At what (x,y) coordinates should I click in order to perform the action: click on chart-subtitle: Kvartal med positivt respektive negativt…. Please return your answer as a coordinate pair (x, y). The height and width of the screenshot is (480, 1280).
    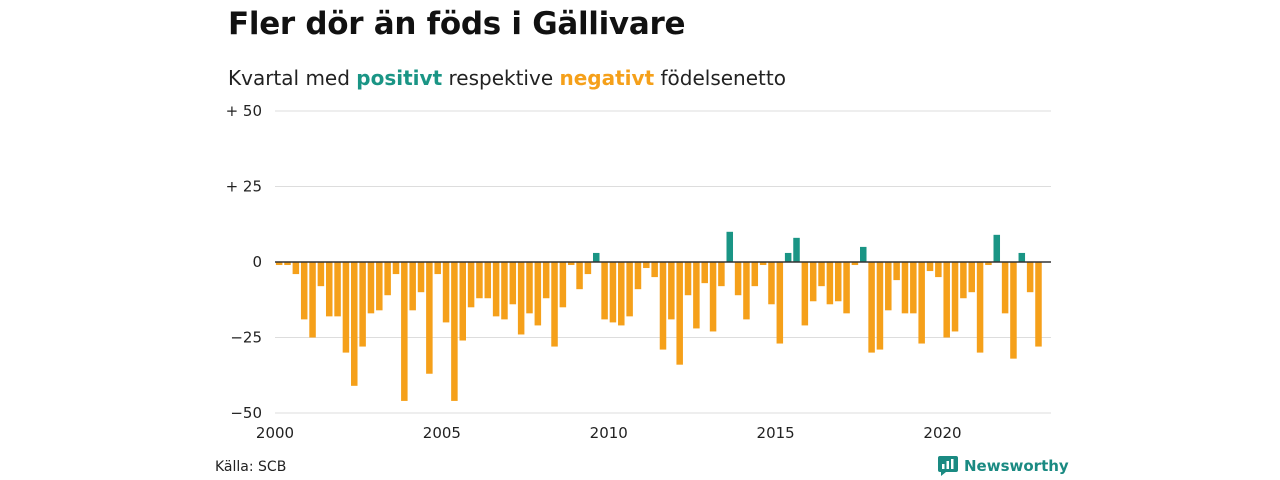
    Looking at the image, I should click on (507, 78).